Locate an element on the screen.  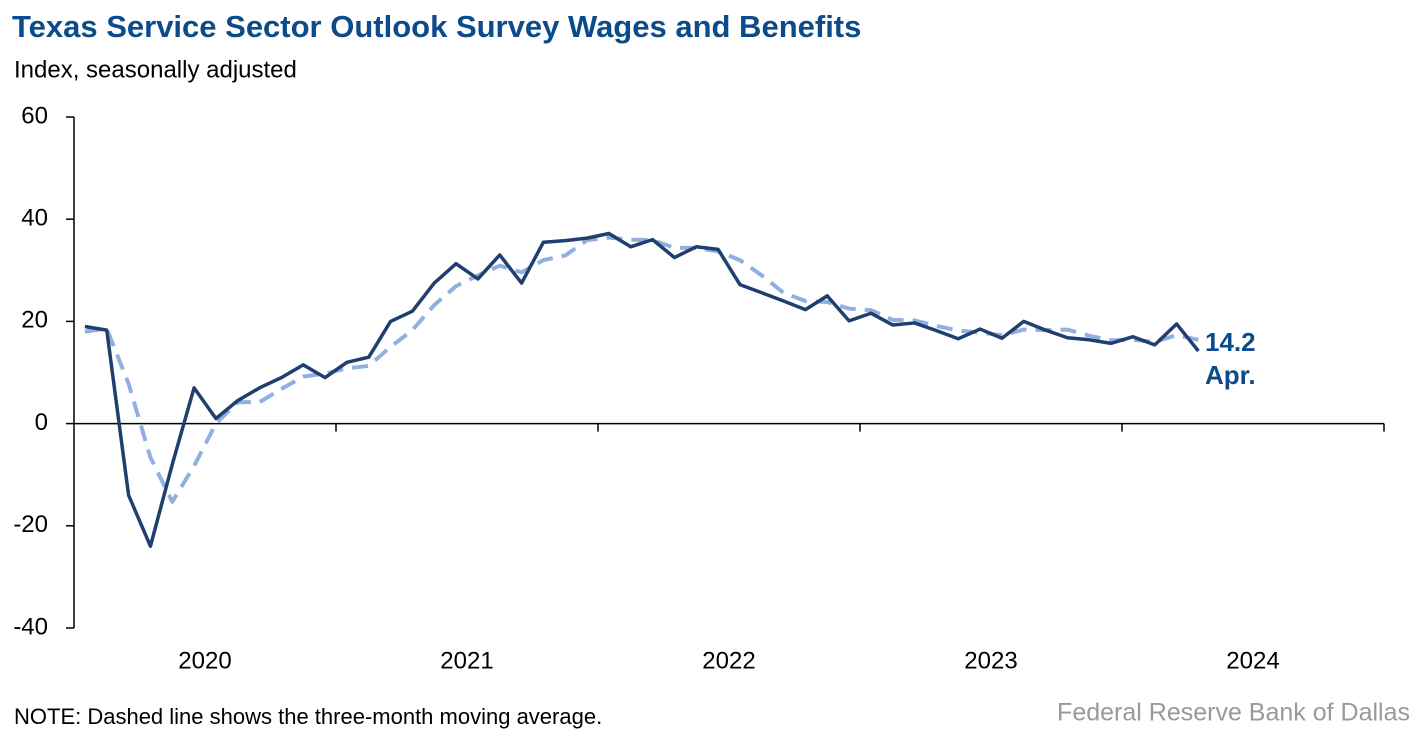
y-tick-label: -40 is located at coordinates (30, 626).